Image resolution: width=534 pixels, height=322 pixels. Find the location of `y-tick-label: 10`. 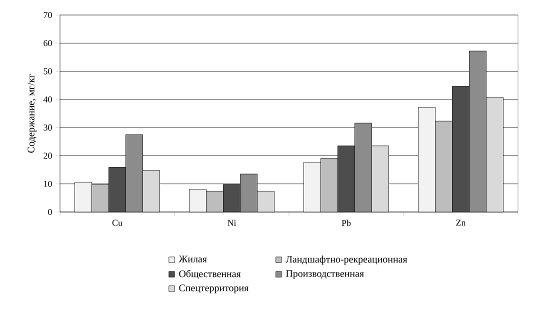

y-tick-label: 10 is located at coordinates (48, 183).